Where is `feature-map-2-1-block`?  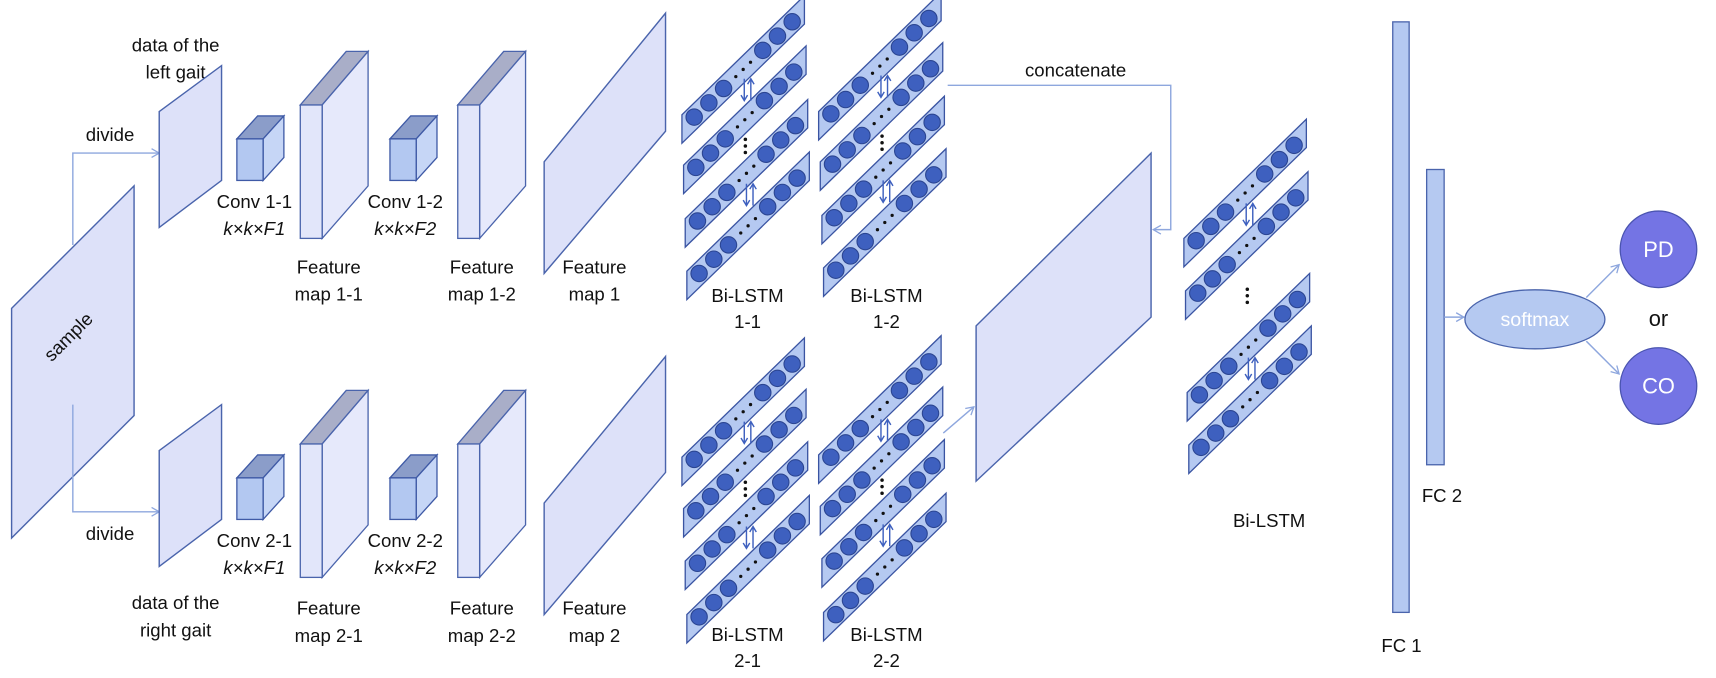
feature-map-2-1-block is located at coordinates (334, 484).